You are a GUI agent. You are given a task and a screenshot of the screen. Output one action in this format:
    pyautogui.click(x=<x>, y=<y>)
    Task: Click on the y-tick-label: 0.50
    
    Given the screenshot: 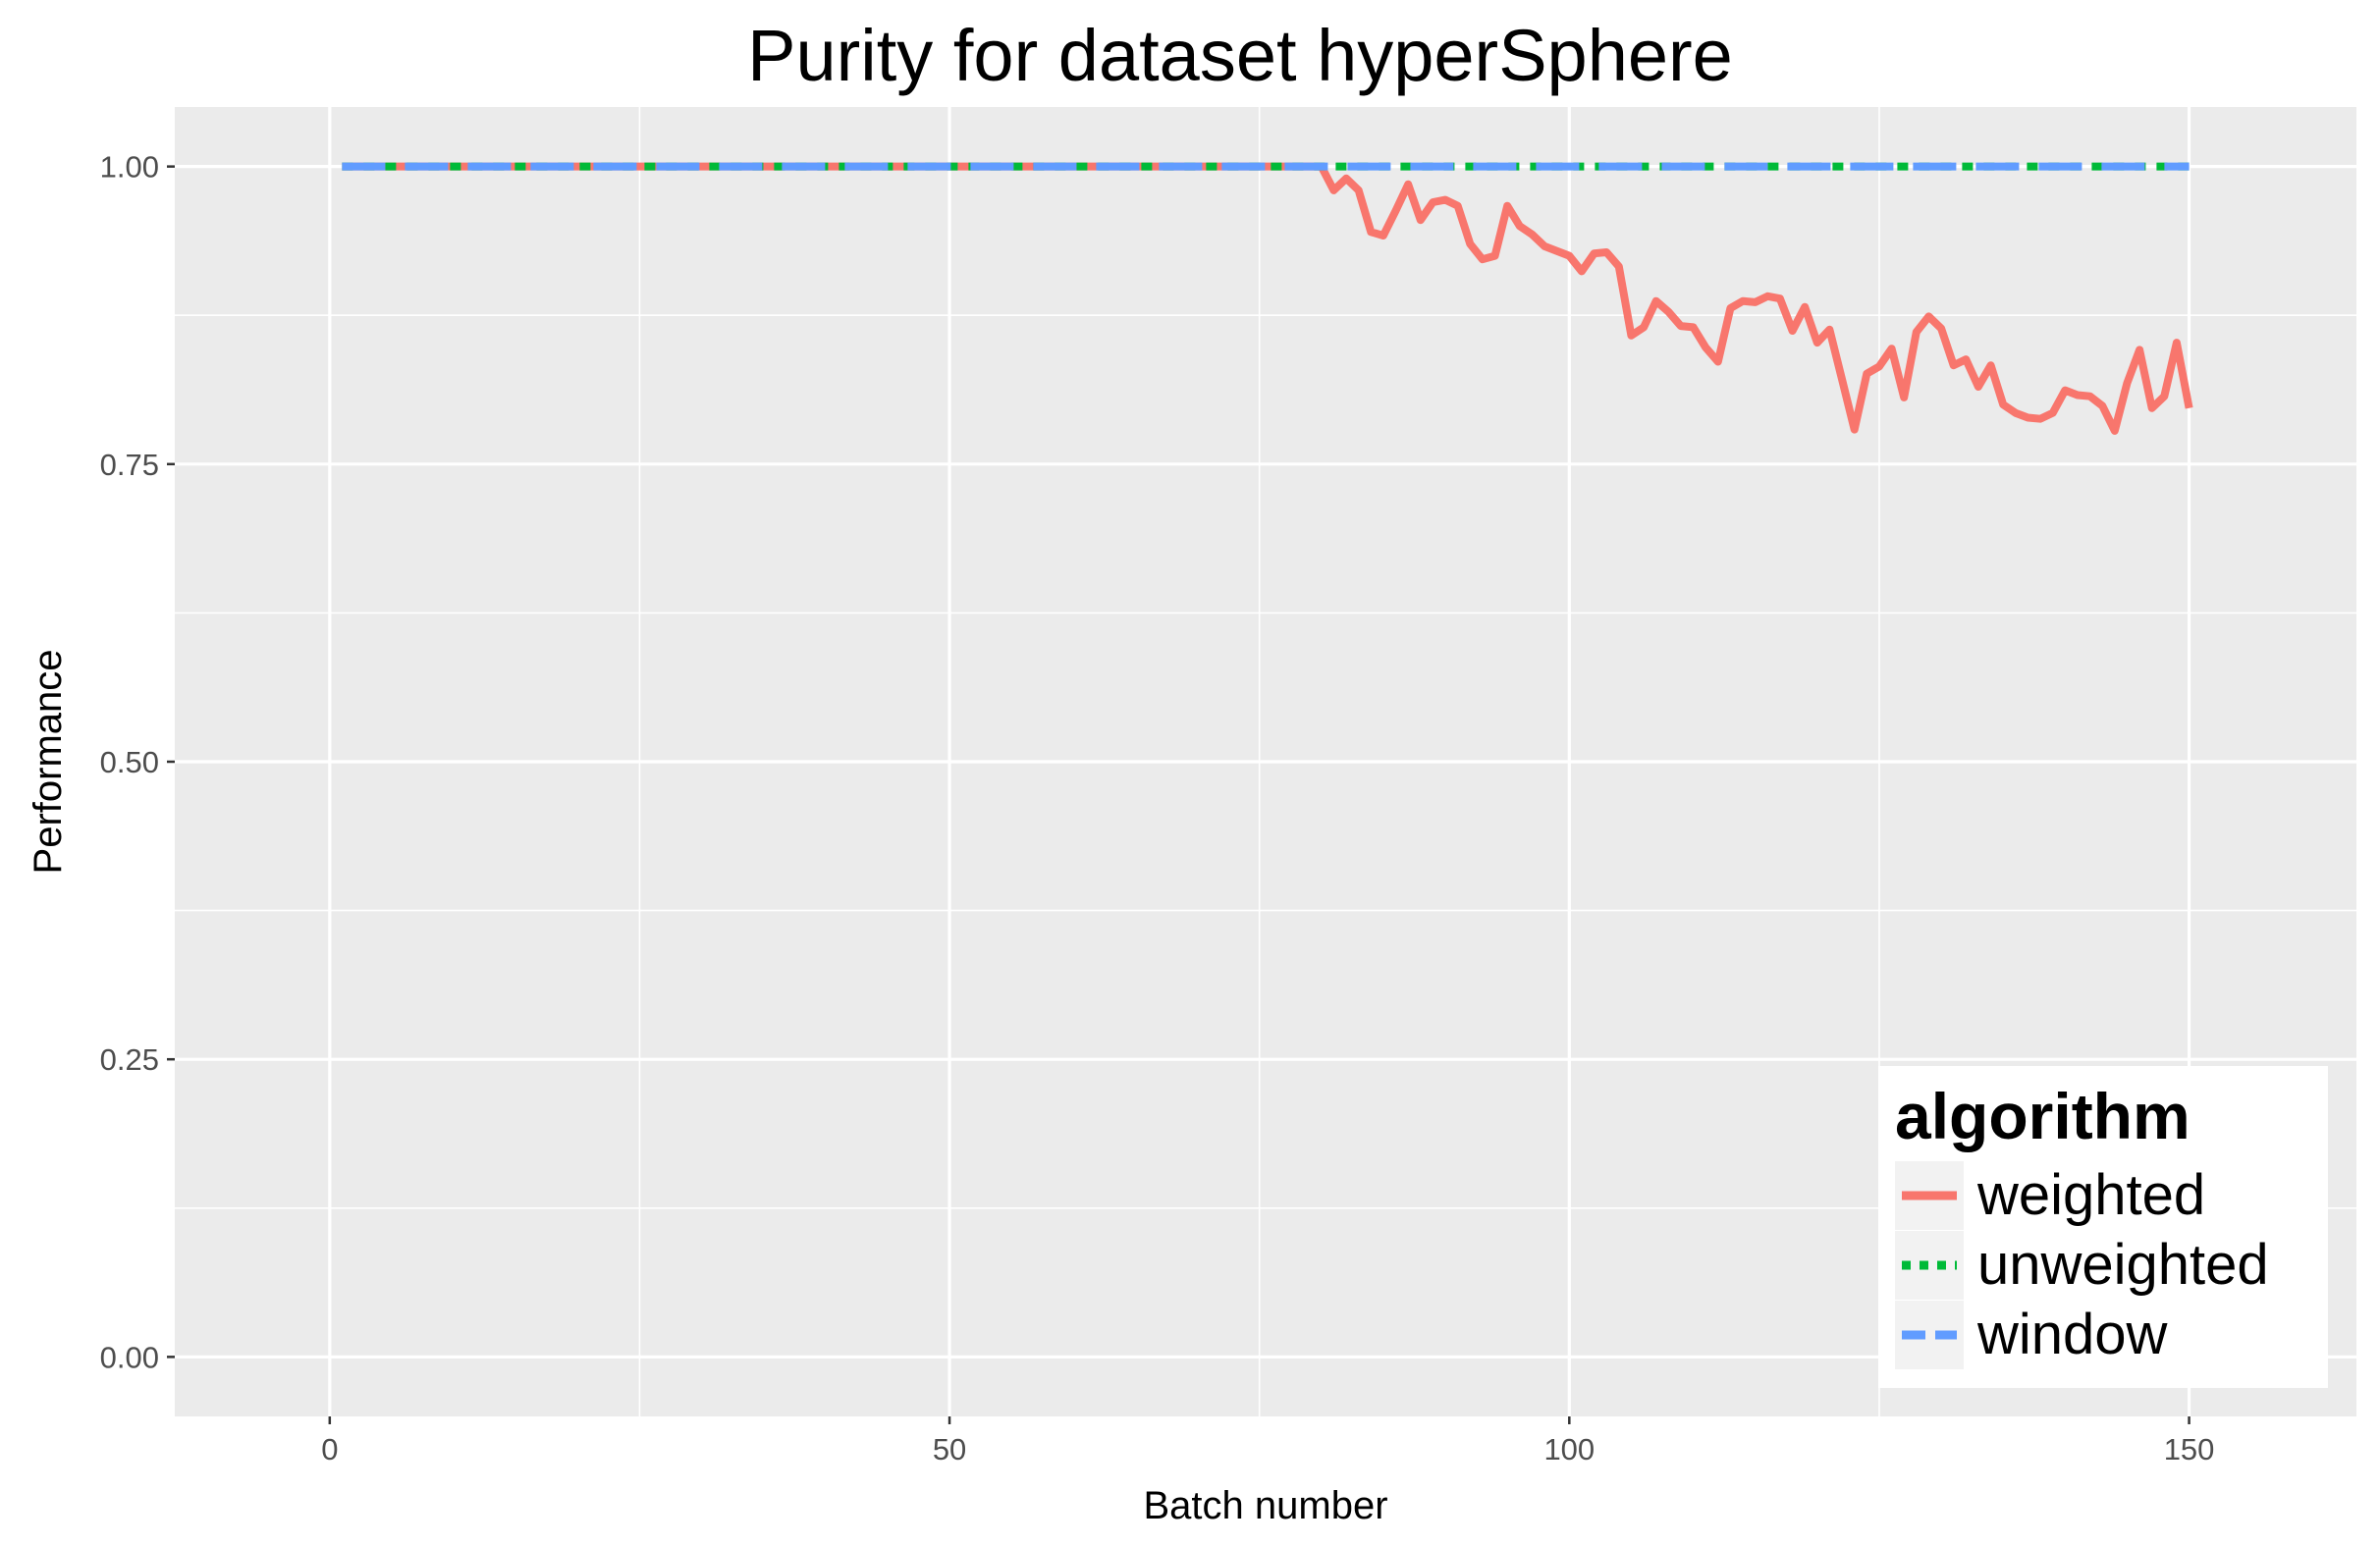 What is the action you would take?
    pyautogui.click(x=129, y=762)
    